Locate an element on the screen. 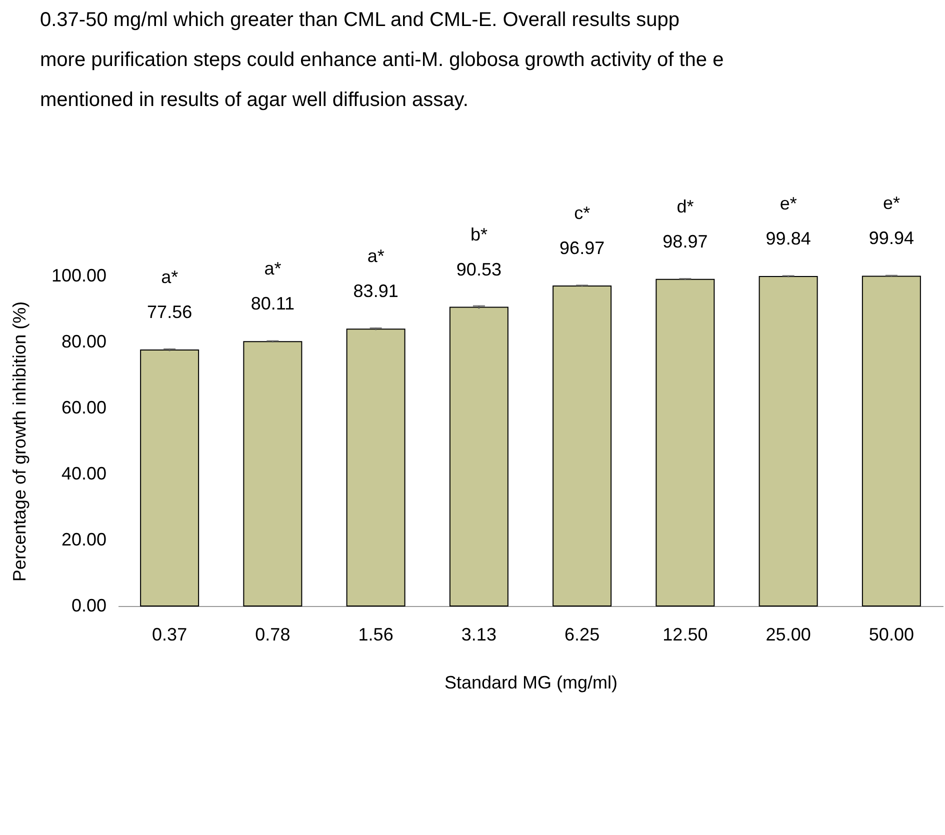 This screenshot has height=835, width=945. data-label: 98.97 is located at coordinates (685, 241).